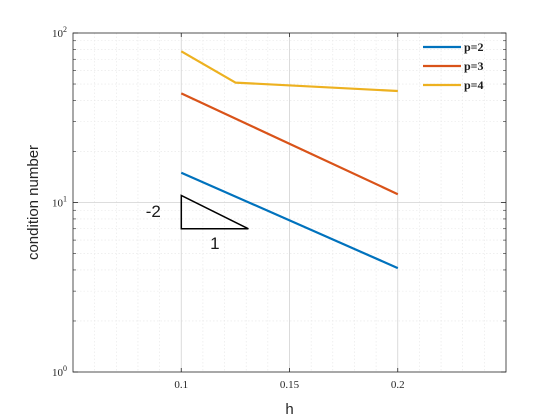  What do you see at coordinates (289, 144) in the screenshot?
I see `series-line-p3` at bounding box center [289, 144].